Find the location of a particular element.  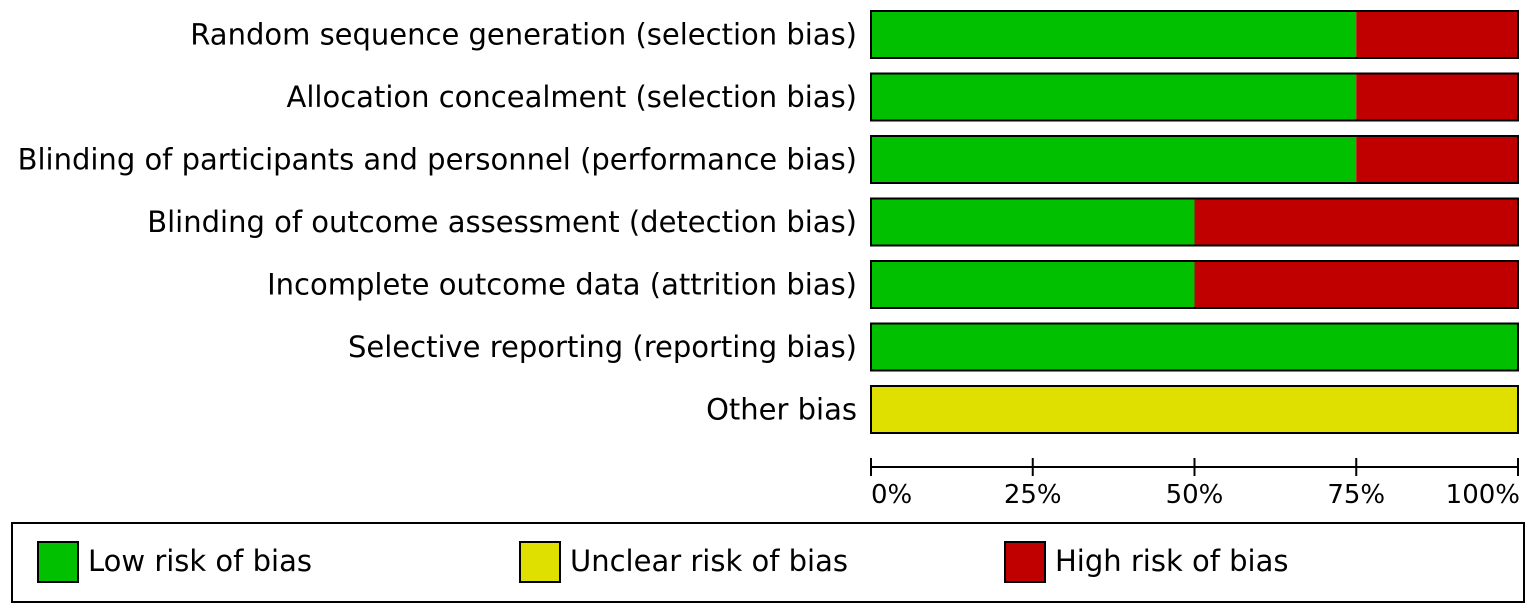

legend-swatch-unclear-risk-of-bias is located at coordinates (540, 562).